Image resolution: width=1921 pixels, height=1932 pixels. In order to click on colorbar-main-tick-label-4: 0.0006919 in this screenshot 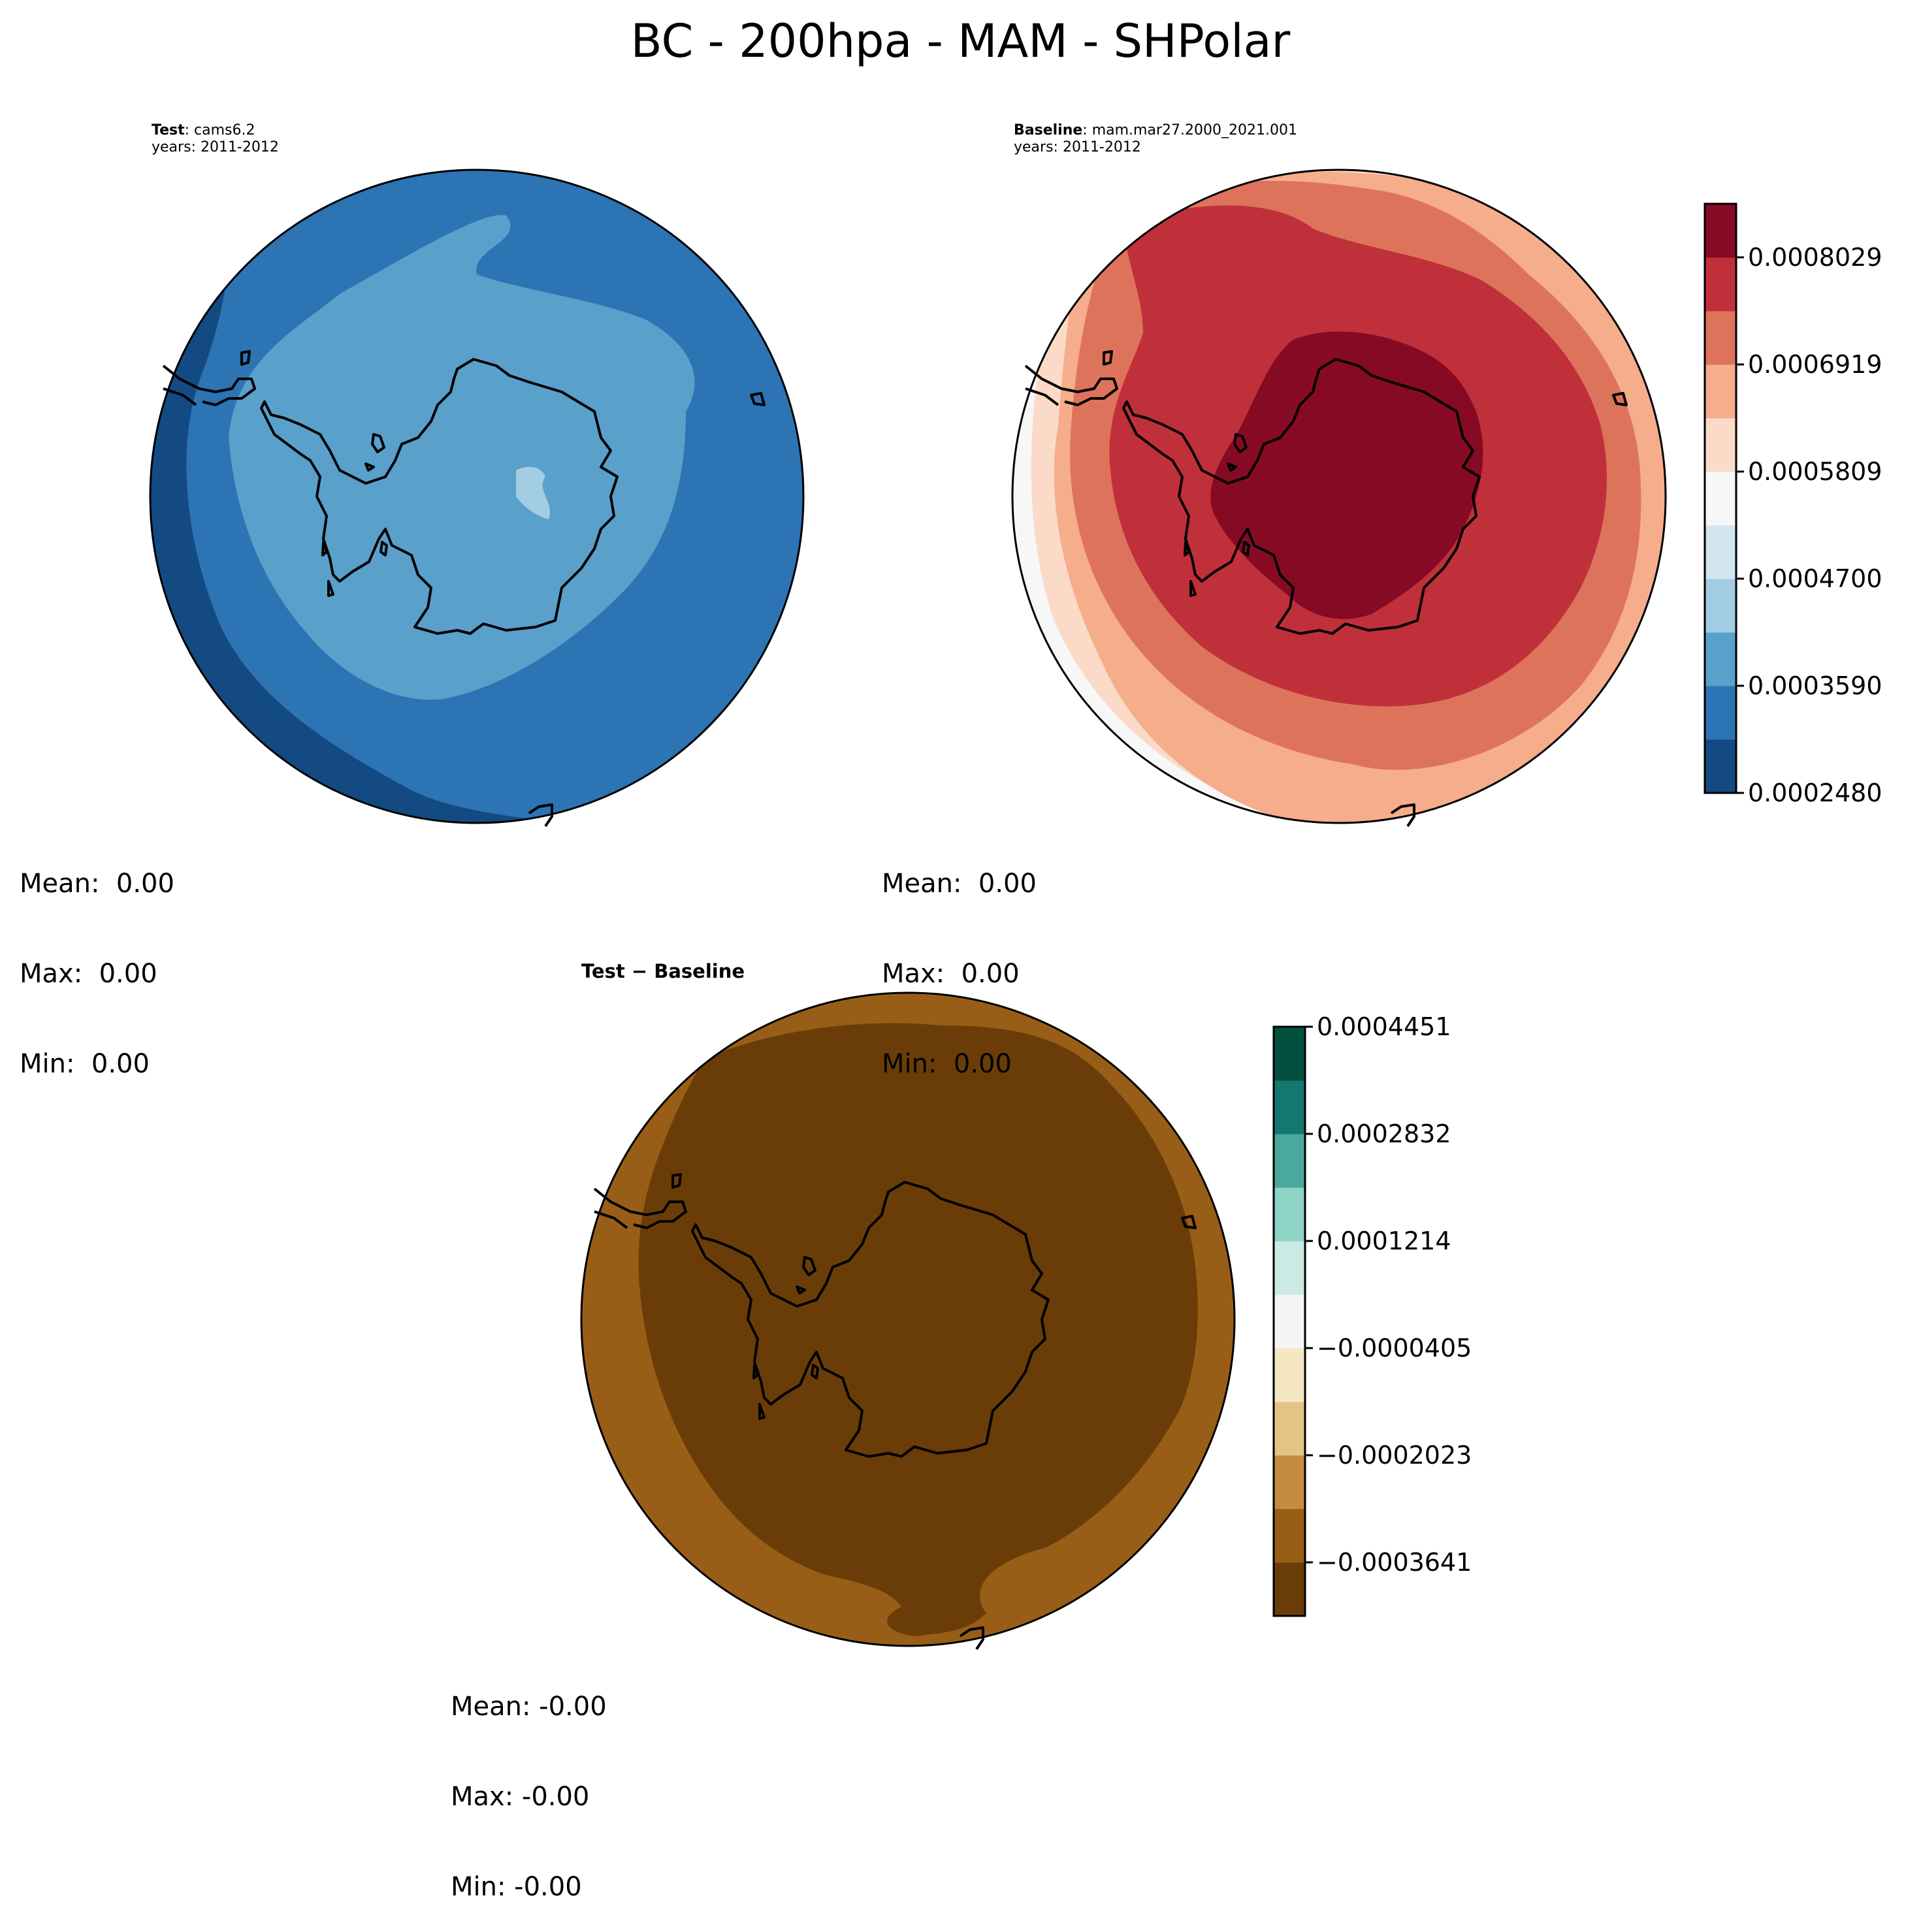, I will do `click(1815, 364)`.